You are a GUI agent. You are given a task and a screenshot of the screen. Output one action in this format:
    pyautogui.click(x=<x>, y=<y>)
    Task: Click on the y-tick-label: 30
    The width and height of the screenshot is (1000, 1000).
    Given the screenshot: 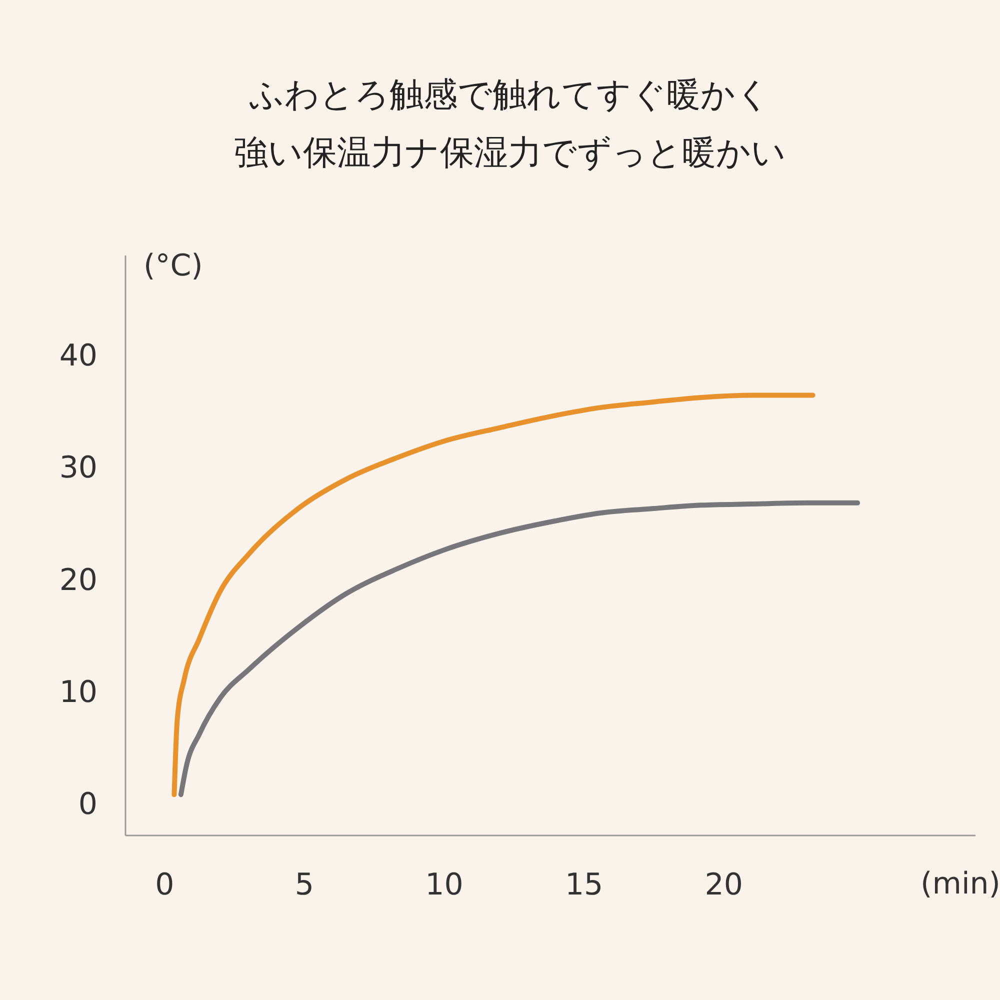 What is the action you would take?
    pyautogui.click(x=78, y=468)
    